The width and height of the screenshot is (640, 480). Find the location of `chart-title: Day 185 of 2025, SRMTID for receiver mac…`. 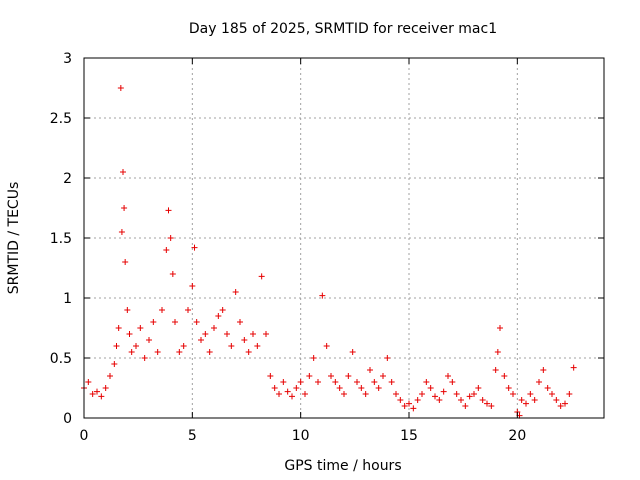

chart-title: Day 185 of 2025, SRMTID for receiver mac… is located at coordinates (343, 29).